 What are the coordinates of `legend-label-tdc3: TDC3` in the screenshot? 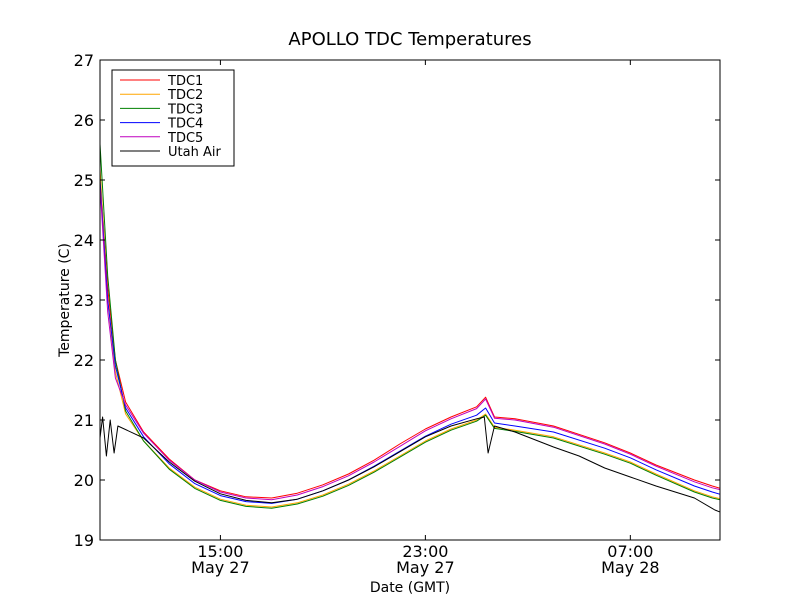 It's located at (185, 109).